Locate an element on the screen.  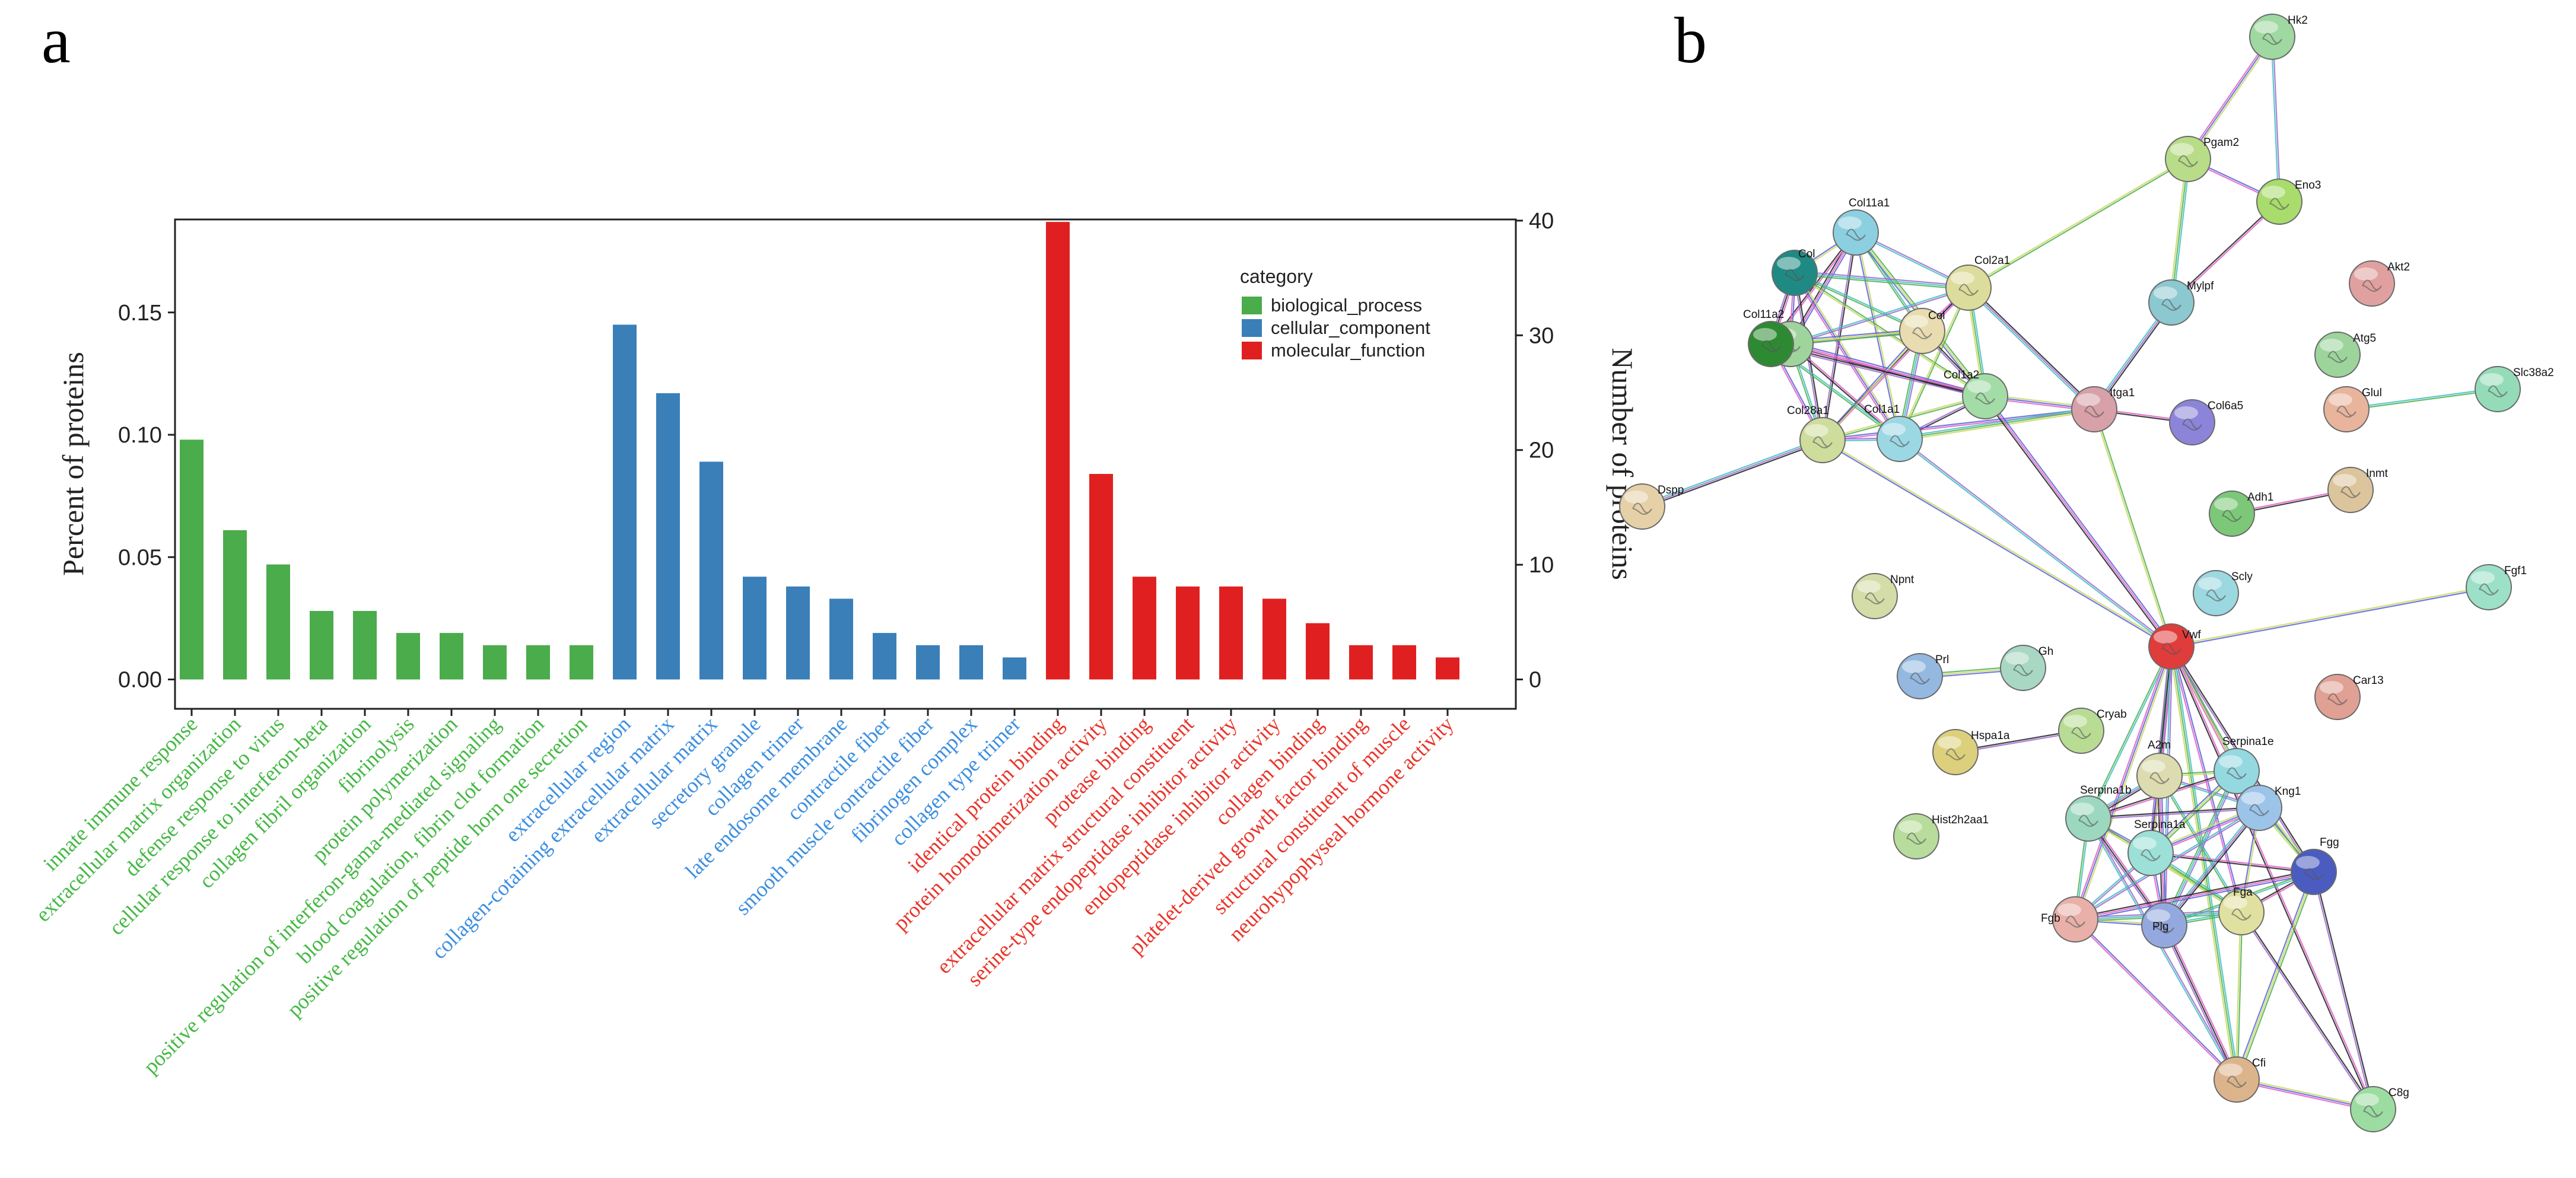
node-hk2: Hk2 is located at coordinates (2278, 37).